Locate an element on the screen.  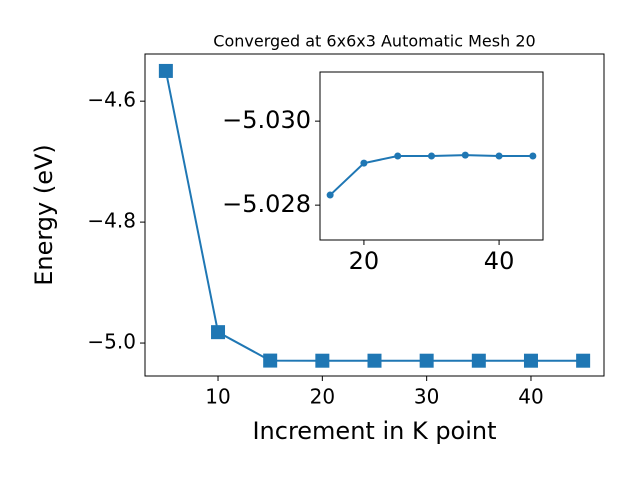
x-tick-label: 30 is located at coordinates (426, 397).